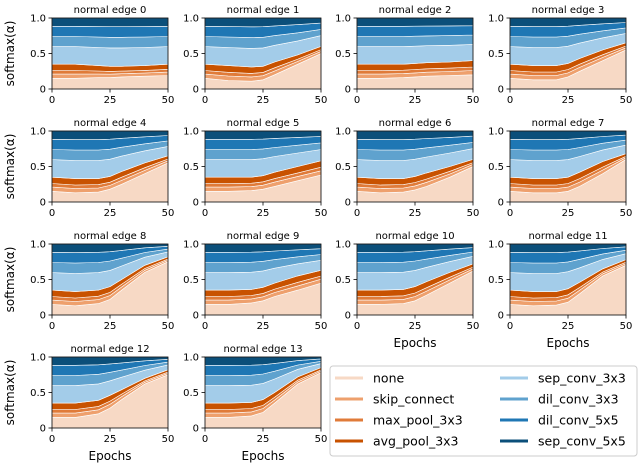 Image resolution: width=640 pixels, height=469 pixels. What do you see at coordinates (578, 420) in the screenshot?
I see `legend-label-dil_conv_5x5: dil_conv_5x5` at bounding box center [578, 420].